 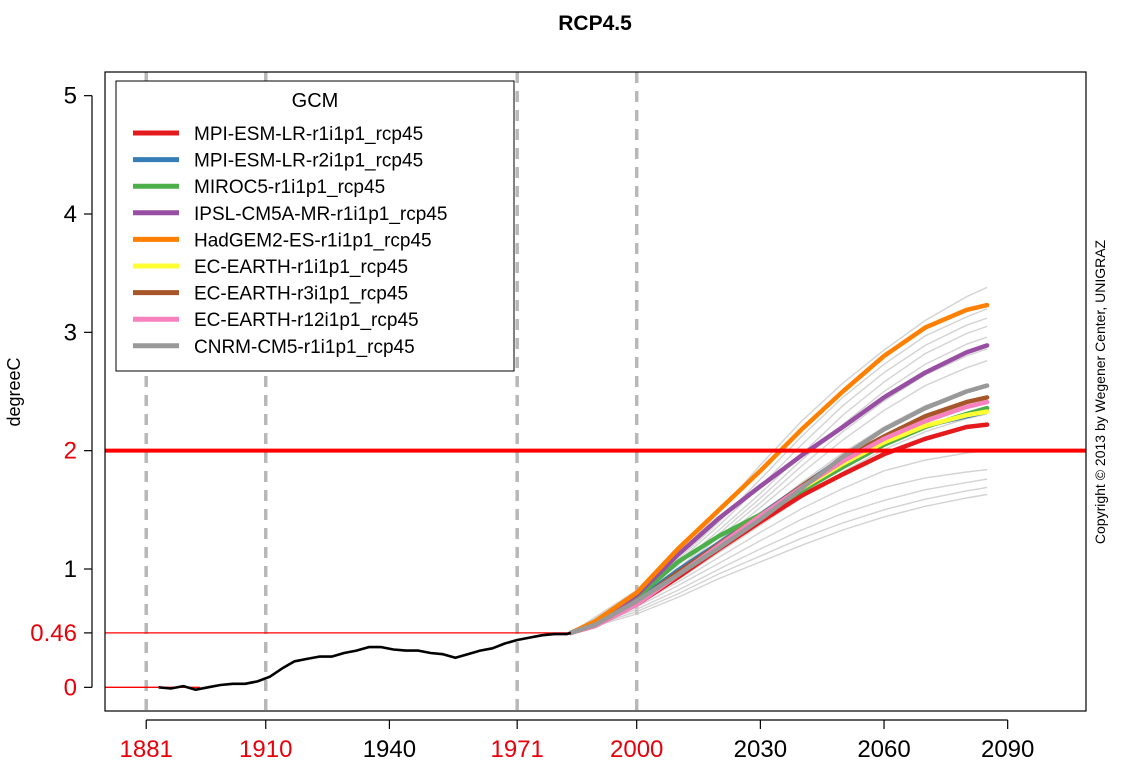 I want to click on legend-entry: HadGEM2-ES-r1i1p1_rcp45, so click(x=313, y=240).